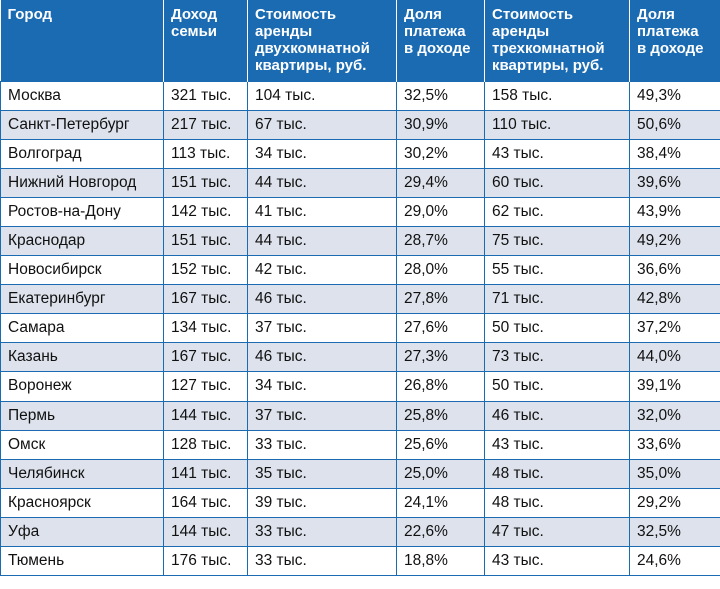  I want to click on header-family-income: Доход семьи, so click(205, 40).